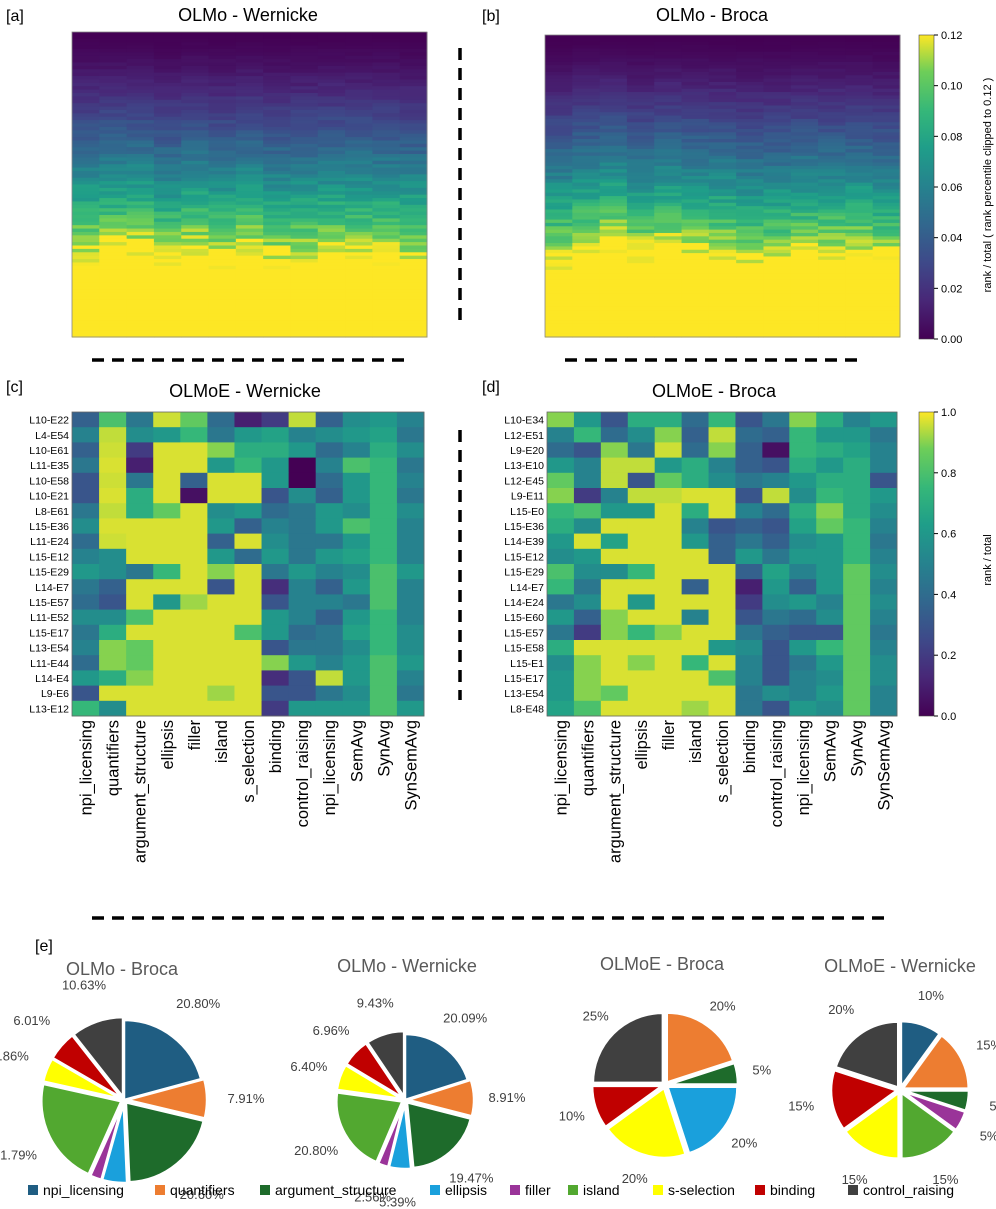 The width and height of the screenshot is (996, 1209). I want to click on legend-label: filler, so click(538, 1190).